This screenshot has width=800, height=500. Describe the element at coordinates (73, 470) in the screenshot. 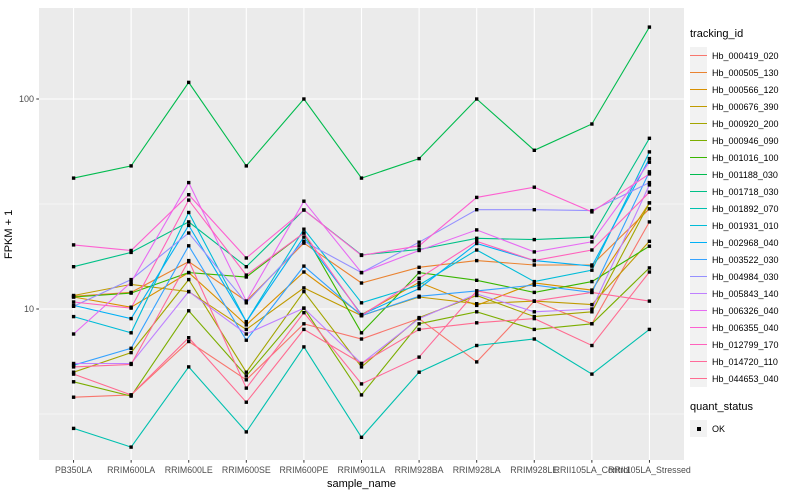

I see `x-tick-label: PB350LA` at that location.